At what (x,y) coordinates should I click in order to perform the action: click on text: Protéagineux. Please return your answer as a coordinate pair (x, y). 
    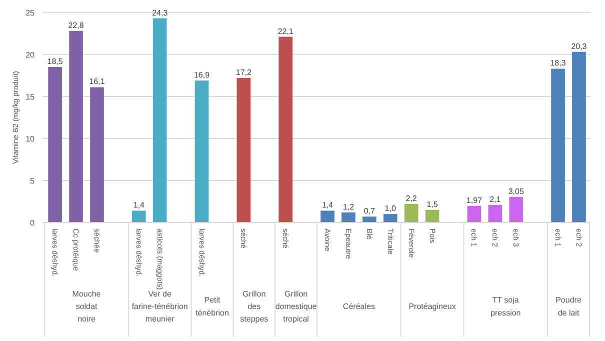
    Looking at the image, I should click on (432, 306).